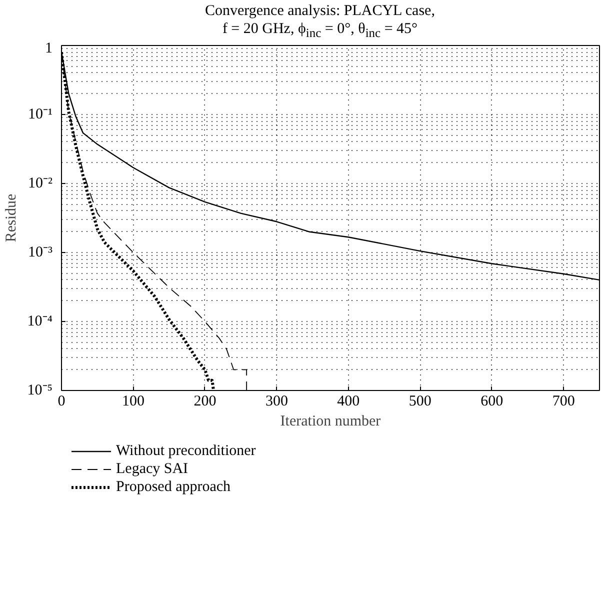 The width and height of the screenshot is (614, 605). Describe the element at coordinates (563, 402) in the screenshot. I see `x-tick-label: 700` at that location.